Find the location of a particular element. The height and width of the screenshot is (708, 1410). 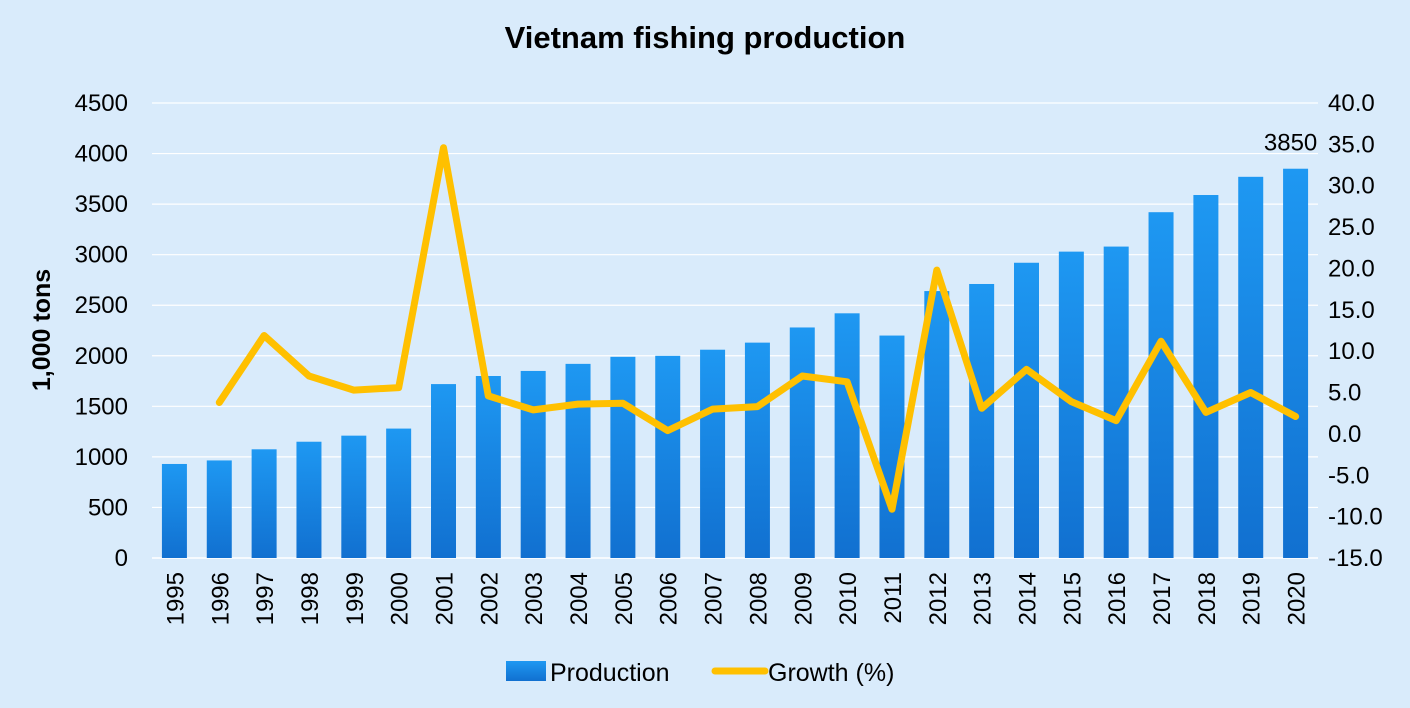

y-tick-label: 2000 is located at coordinates (101, 356).